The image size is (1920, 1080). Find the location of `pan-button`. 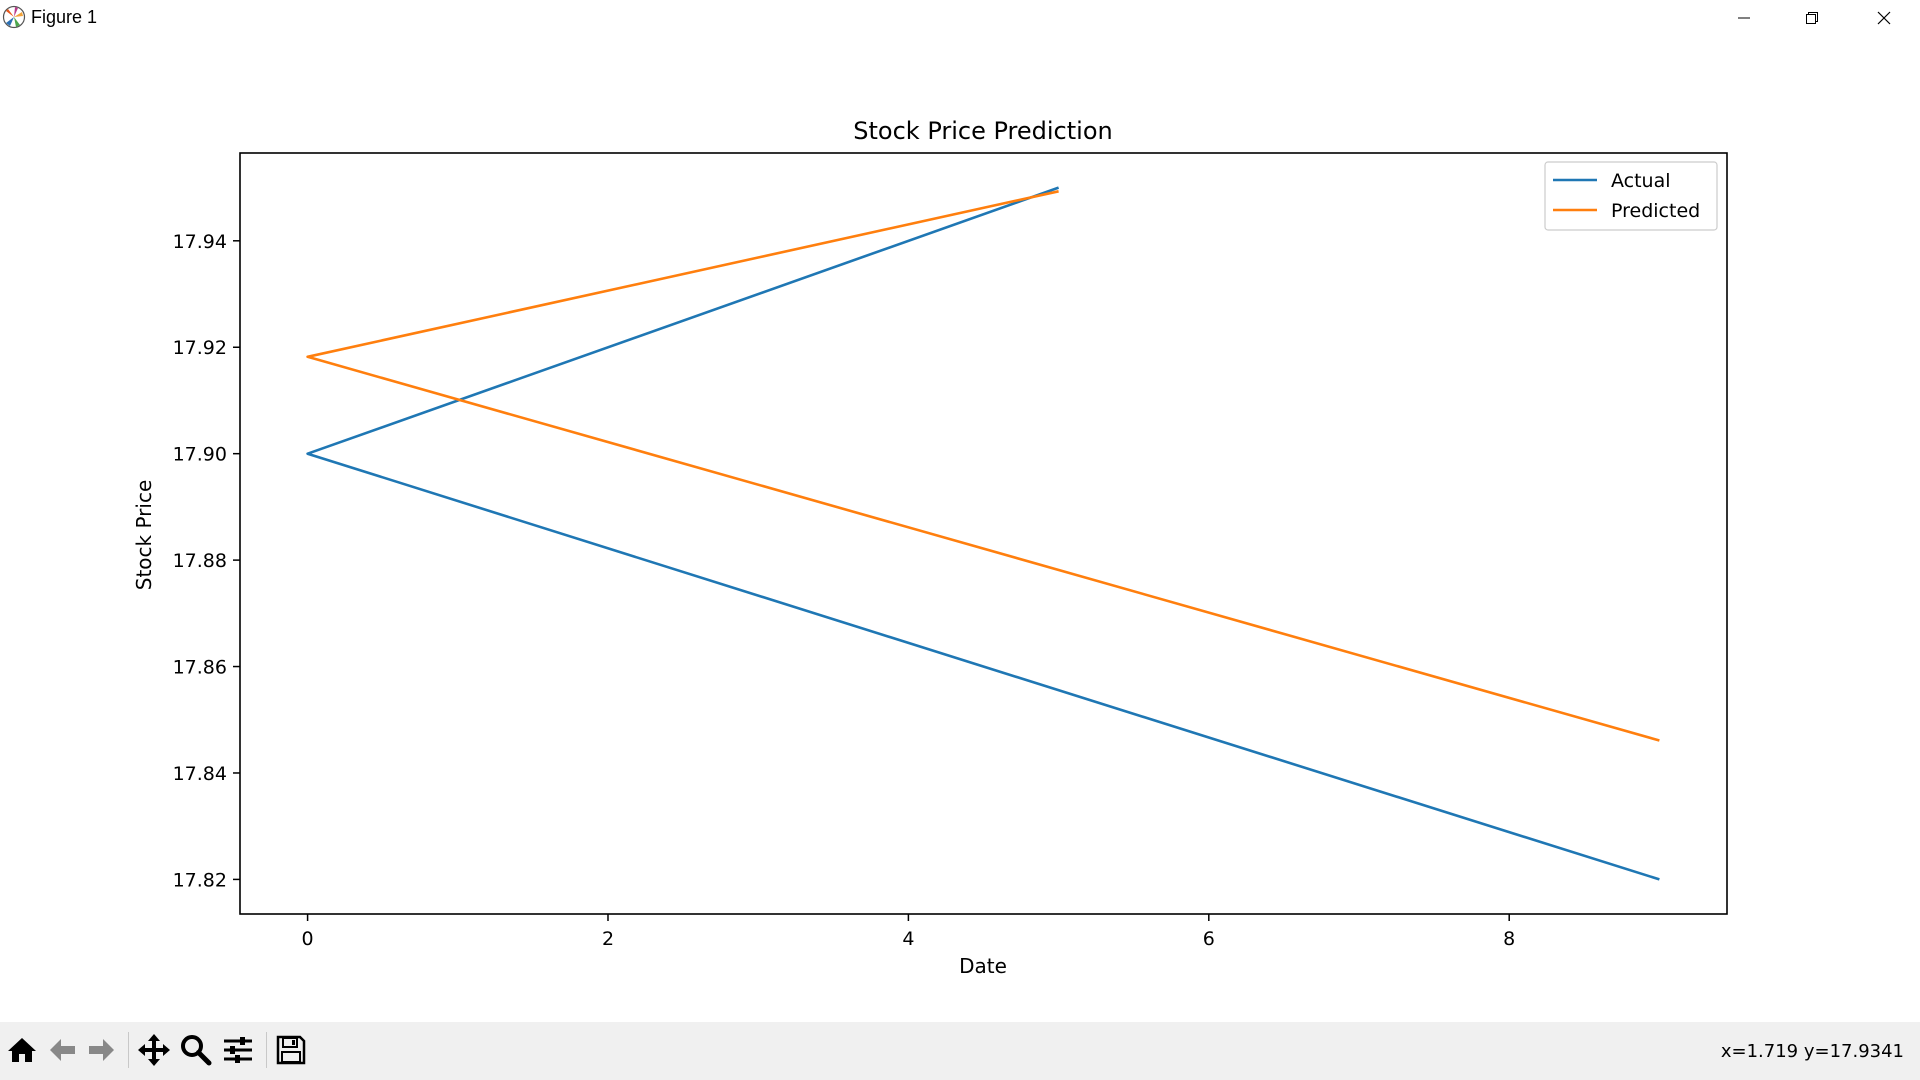

pan-button is located at coordinates (154, 1050).